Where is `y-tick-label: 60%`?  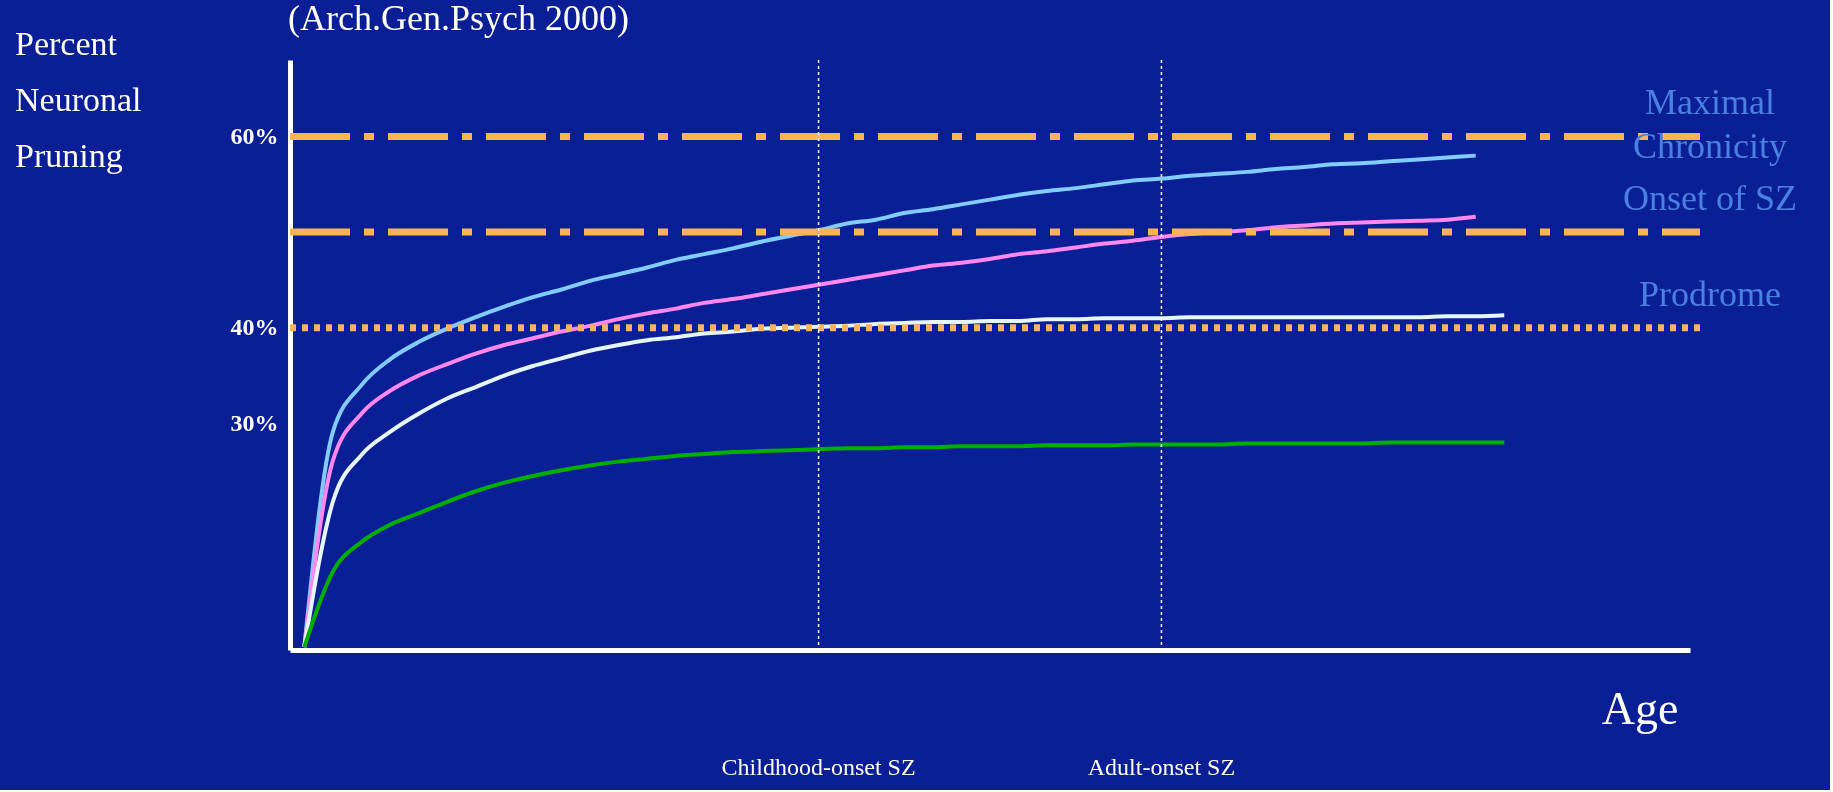 y-tick-label: 60% is located at coordinates (254, 136).